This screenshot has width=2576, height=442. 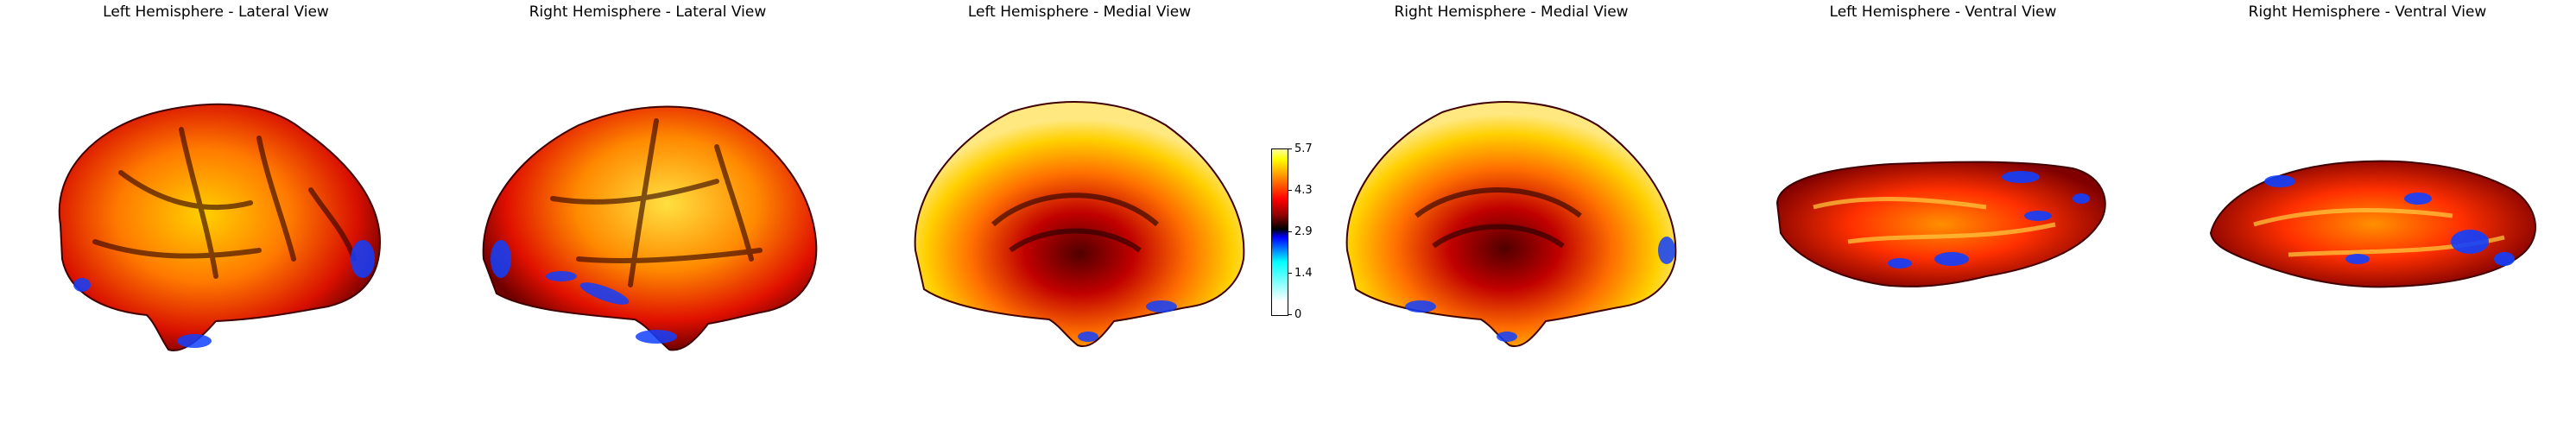 I want to click on panel-title: Right Hemisphere - Ventral View, so click(x=2367, y=12).